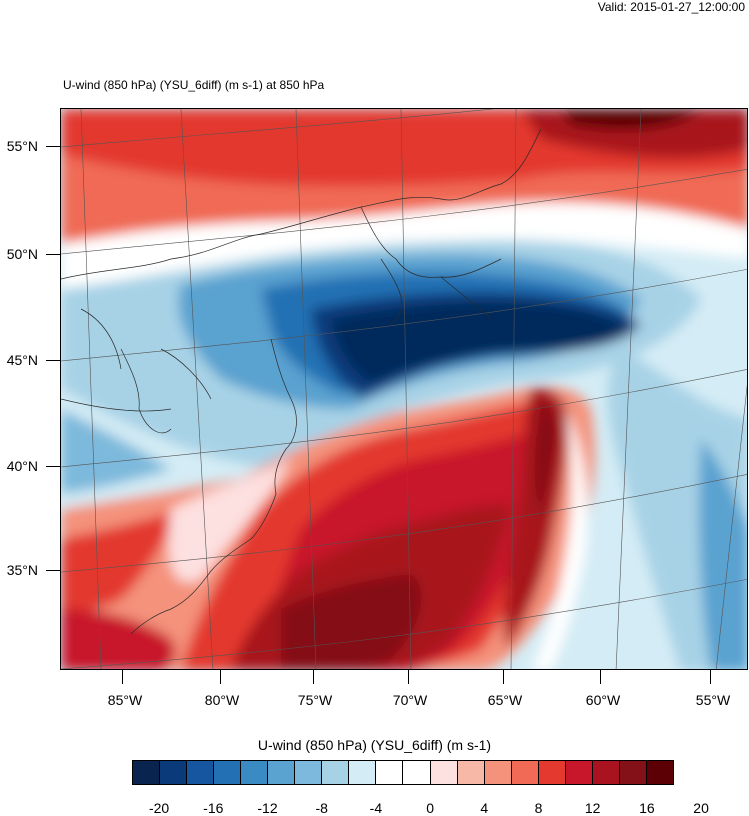 The image size is (749, 816). I want to click on lat-label-50: 50°N, so click(22, 254).